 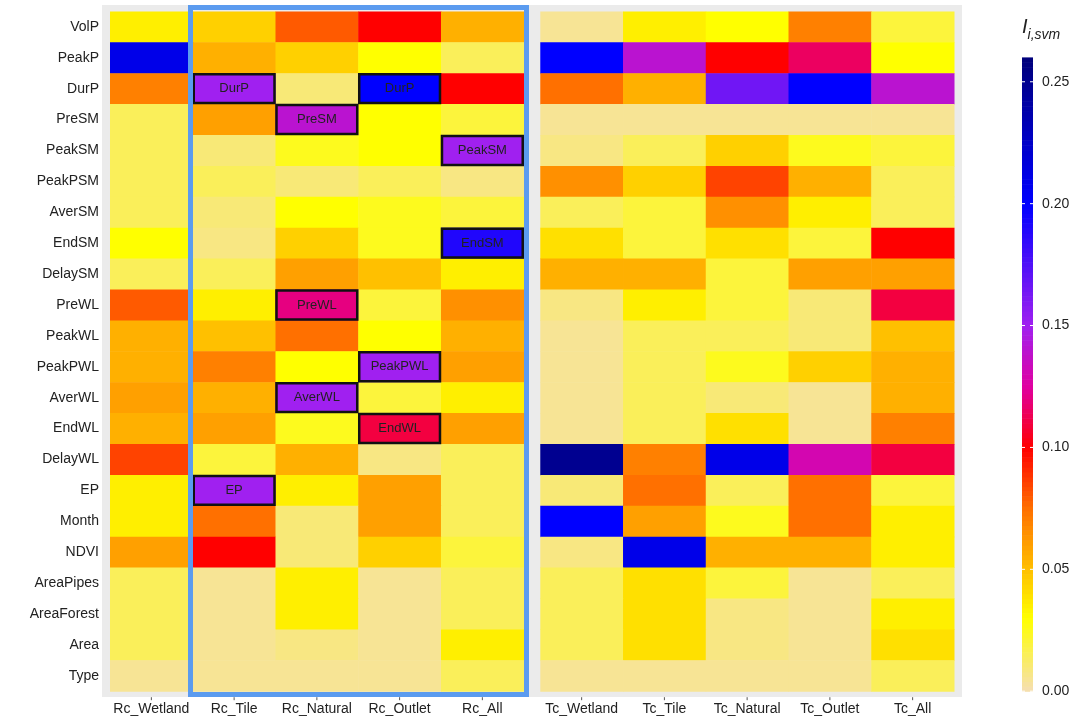 What do you see at coordinates (399, 366) in the screenshot?
I see `data-label: PeakPWL` at bounding box center [399, 366].